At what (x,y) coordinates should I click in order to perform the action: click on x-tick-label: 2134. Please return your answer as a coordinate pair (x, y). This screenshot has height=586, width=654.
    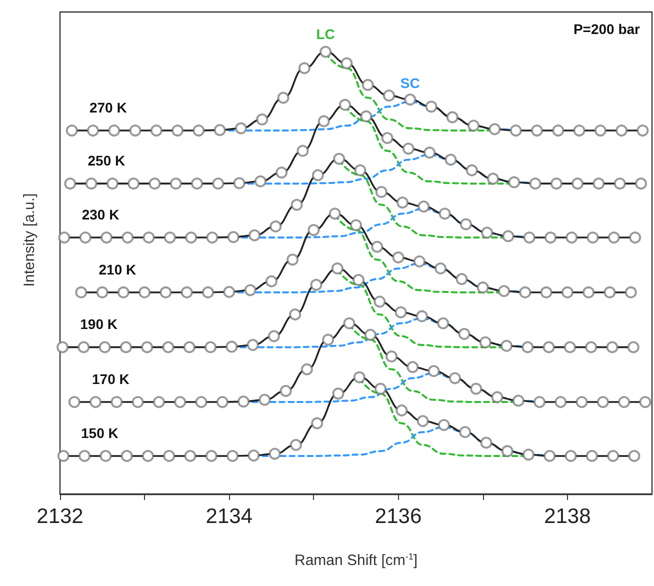
    Looking at the image, I should click on (229, 516).